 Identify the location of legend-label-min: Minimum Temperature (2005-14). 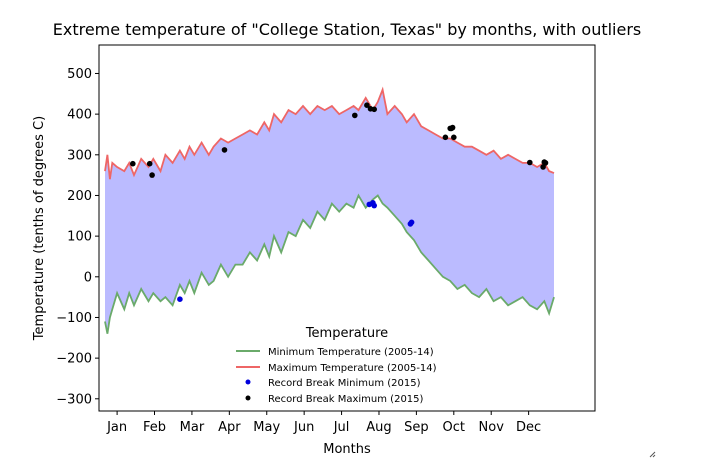
(351, 352).